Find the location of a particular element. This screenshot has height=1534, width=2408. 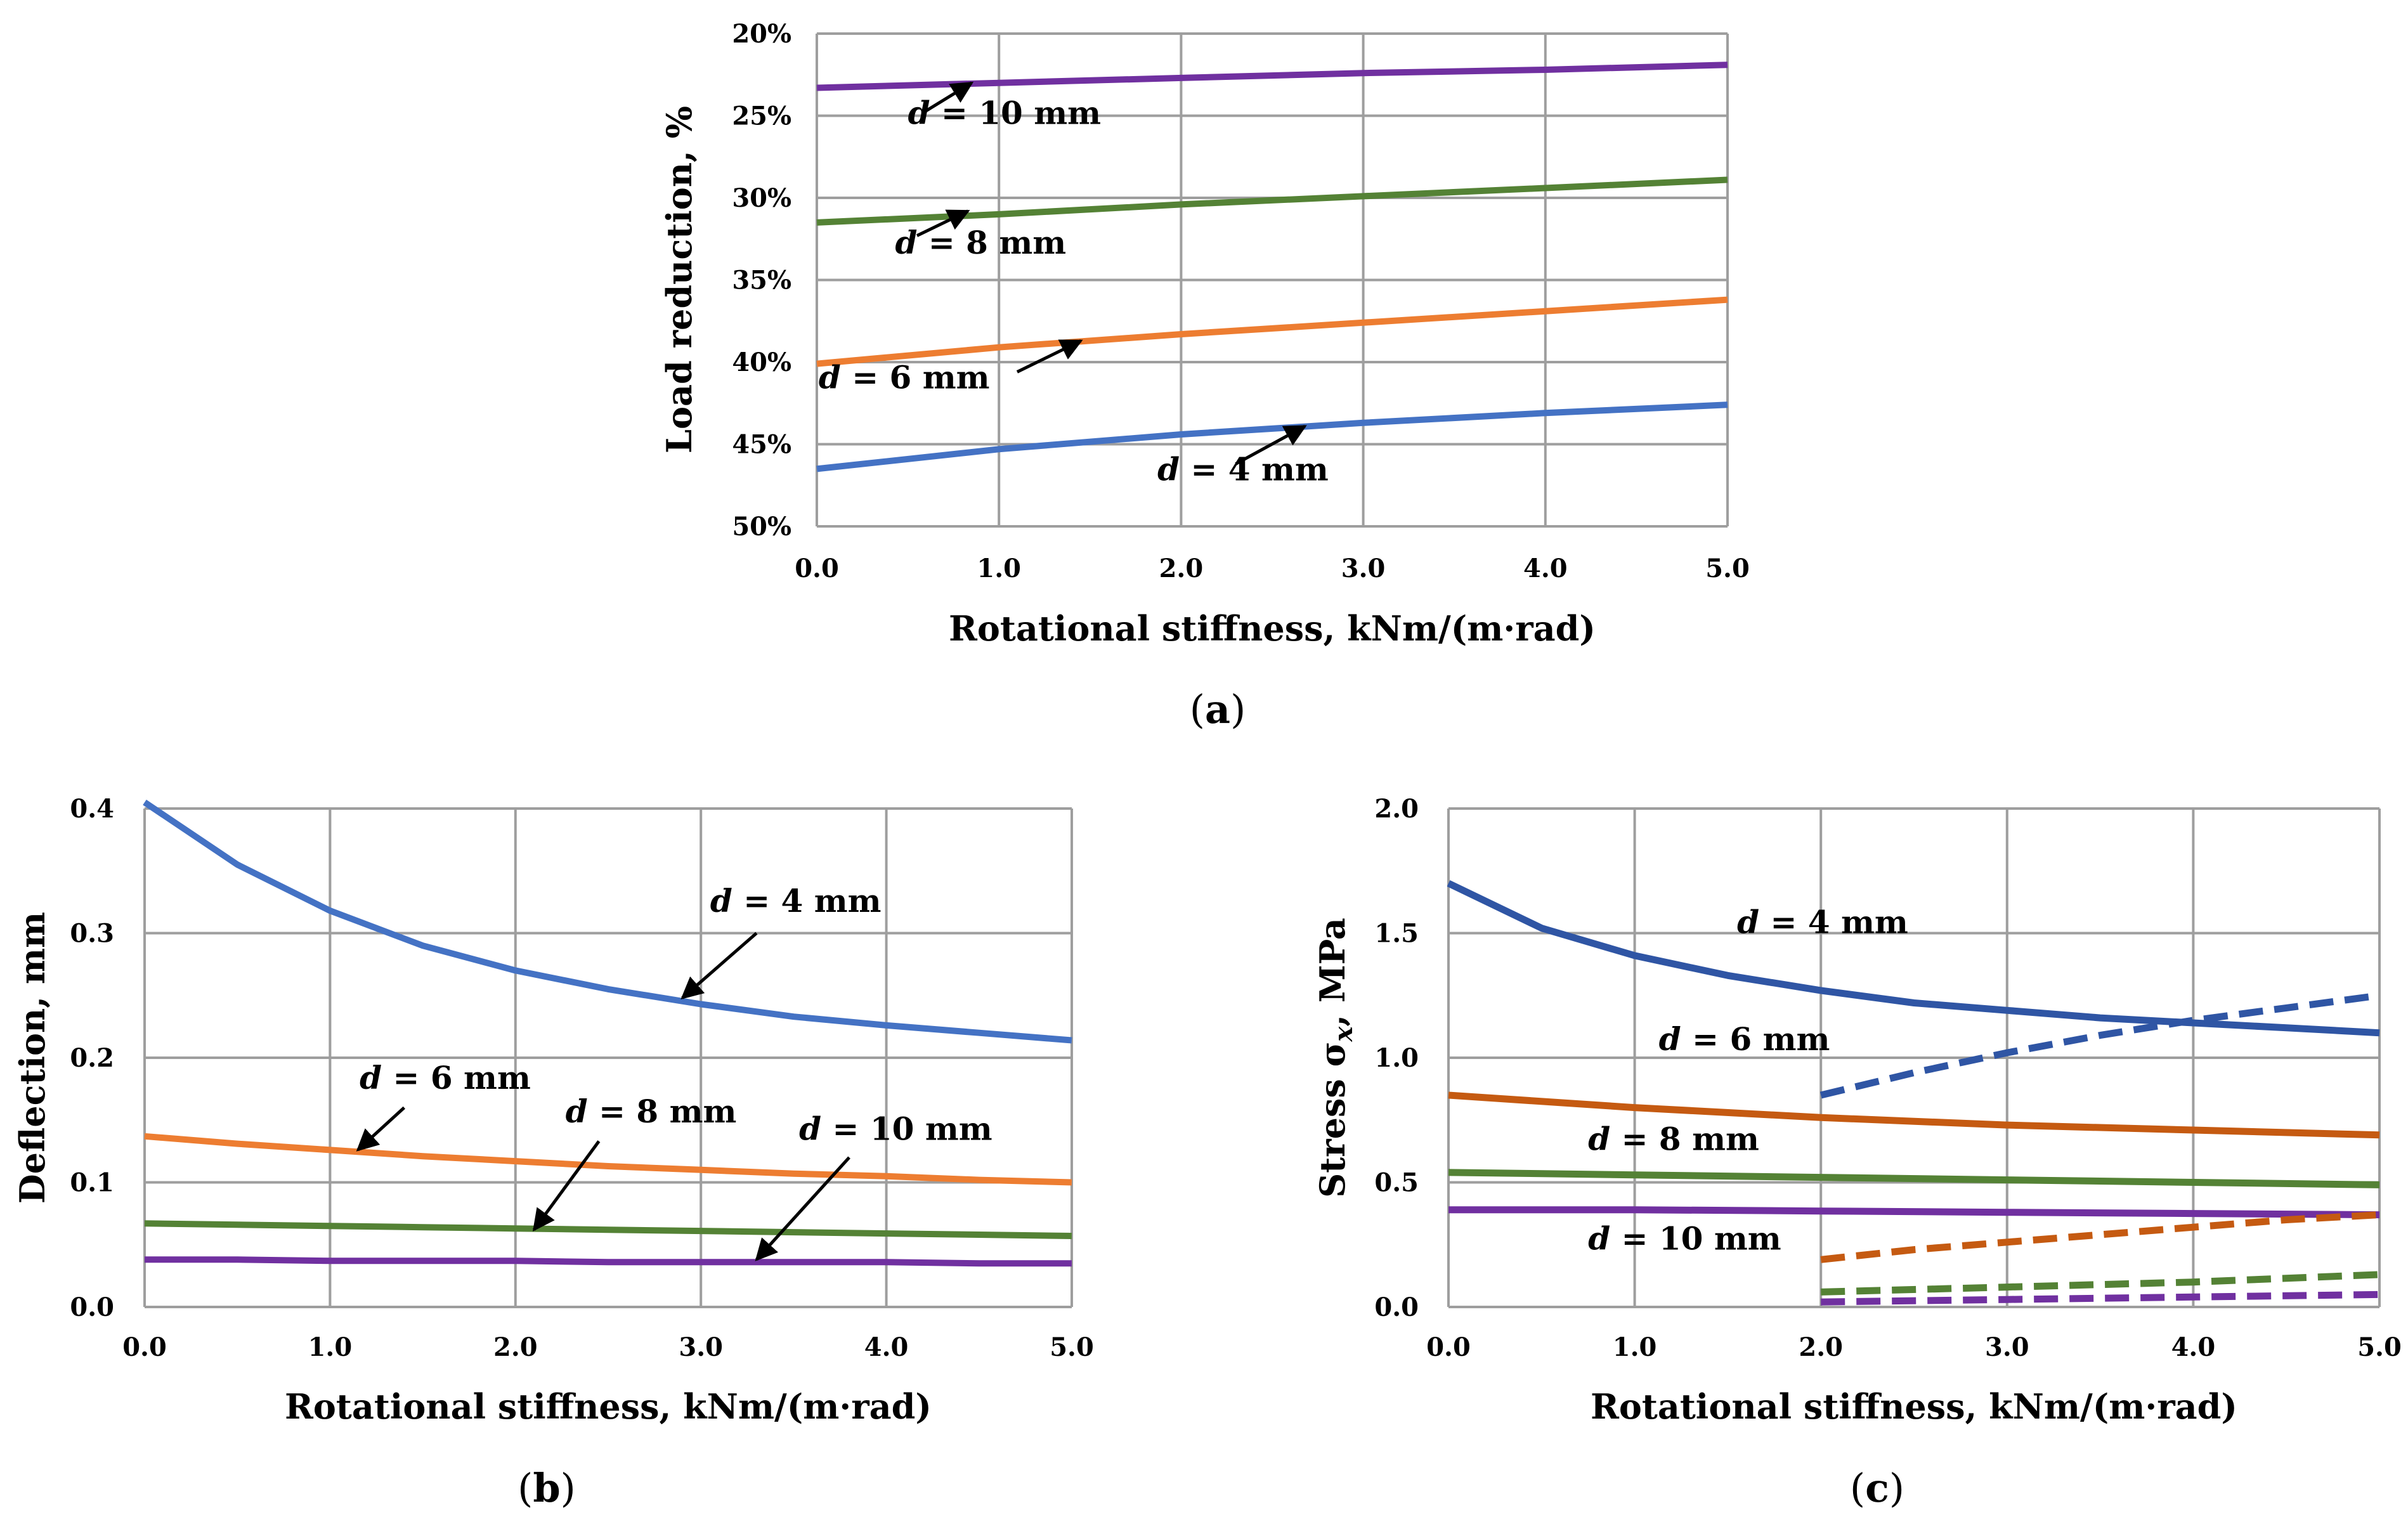

y-tick-label: 30% is located at coordinates (761, 198).